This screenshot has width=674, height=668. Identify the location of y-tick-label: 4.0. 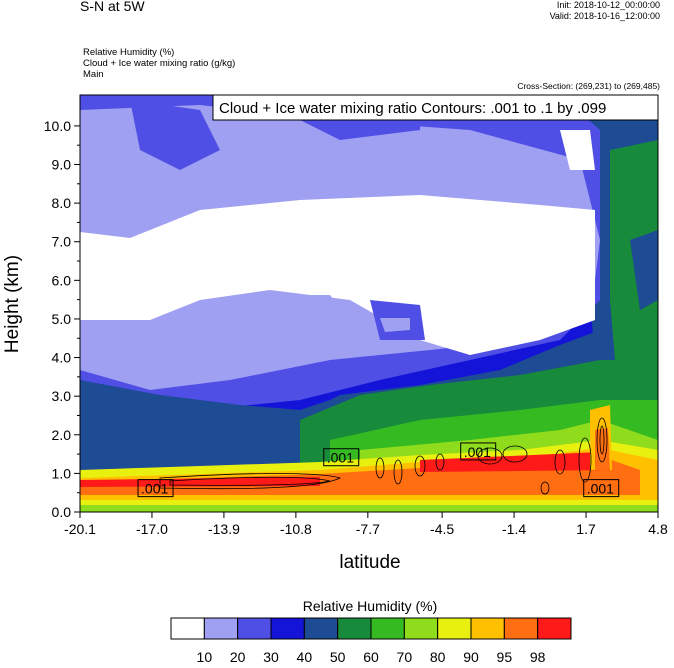
(62, 358).